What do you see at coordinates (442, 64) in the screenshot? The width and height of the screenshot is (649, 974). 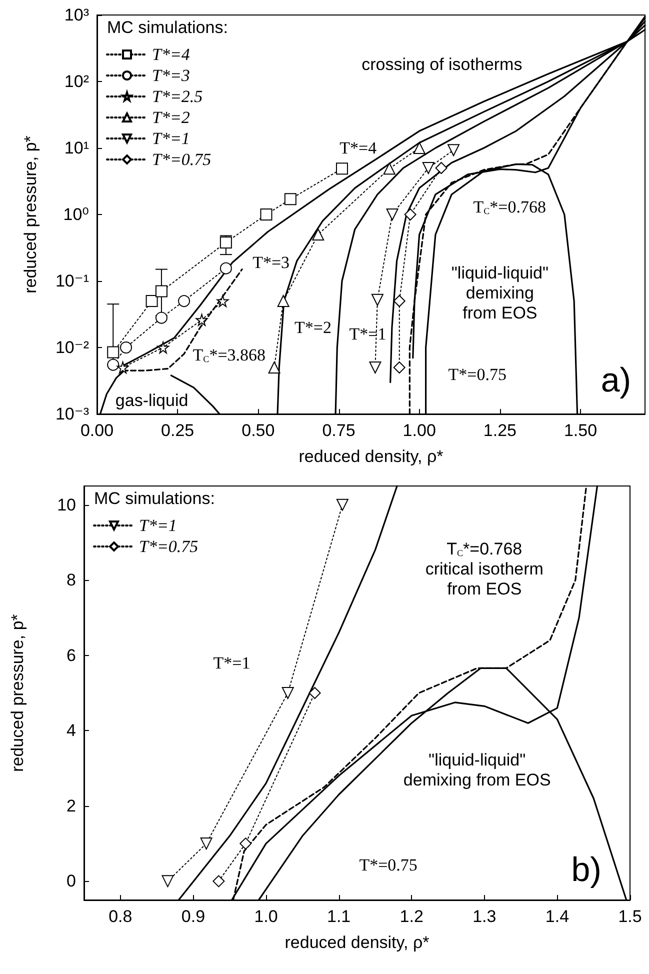 I see `annotation: crossing of isotherms` at bounding box center [442, 64].